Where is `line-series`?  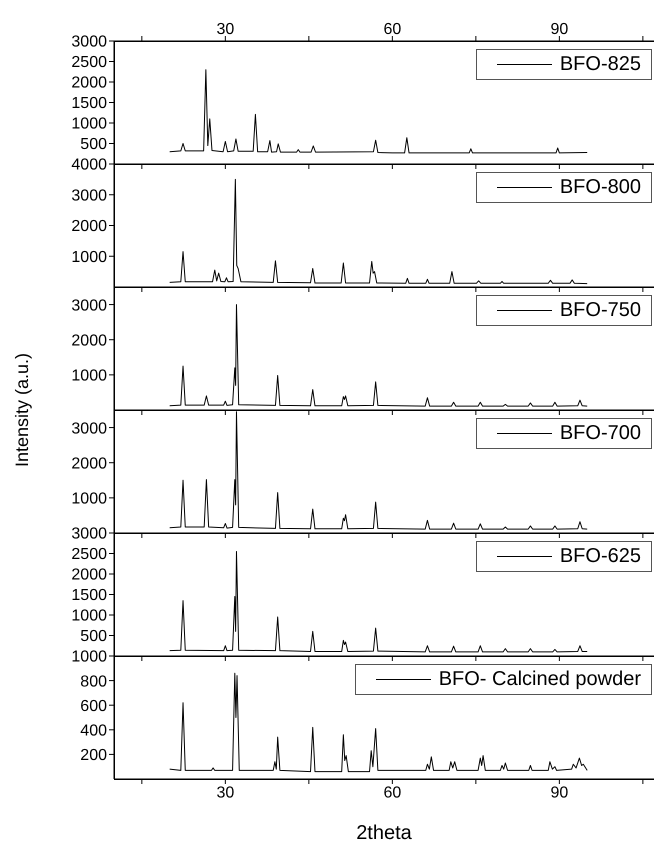 line-series is located at coordinates (378, 111).